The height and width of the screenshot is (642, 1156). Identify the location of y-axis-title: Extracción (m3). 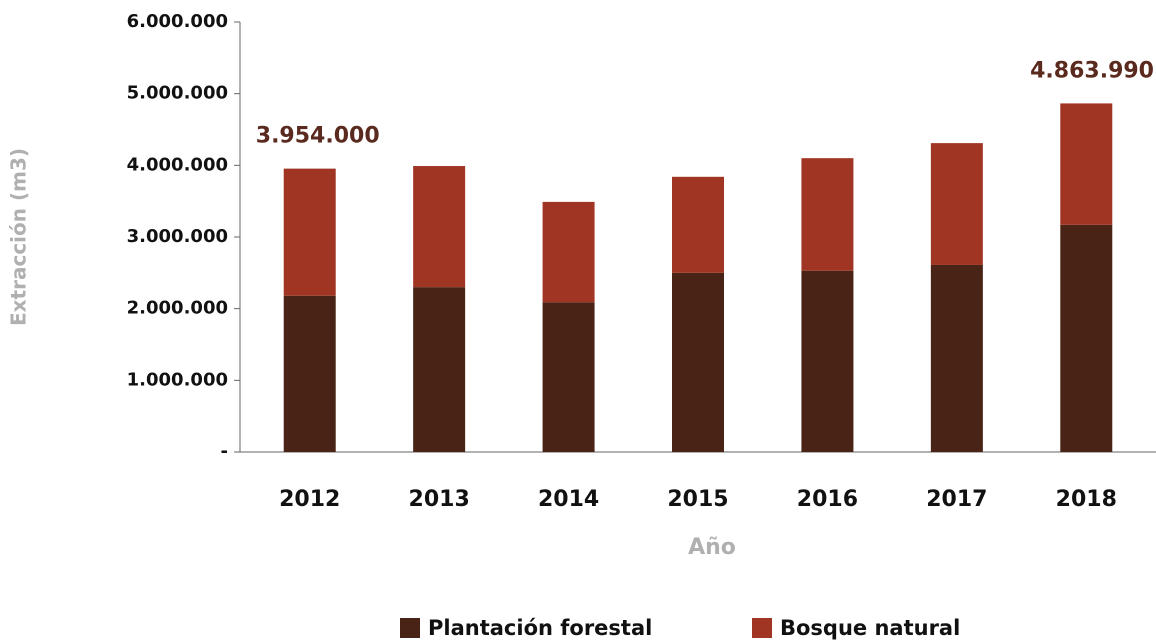
(19, 237).